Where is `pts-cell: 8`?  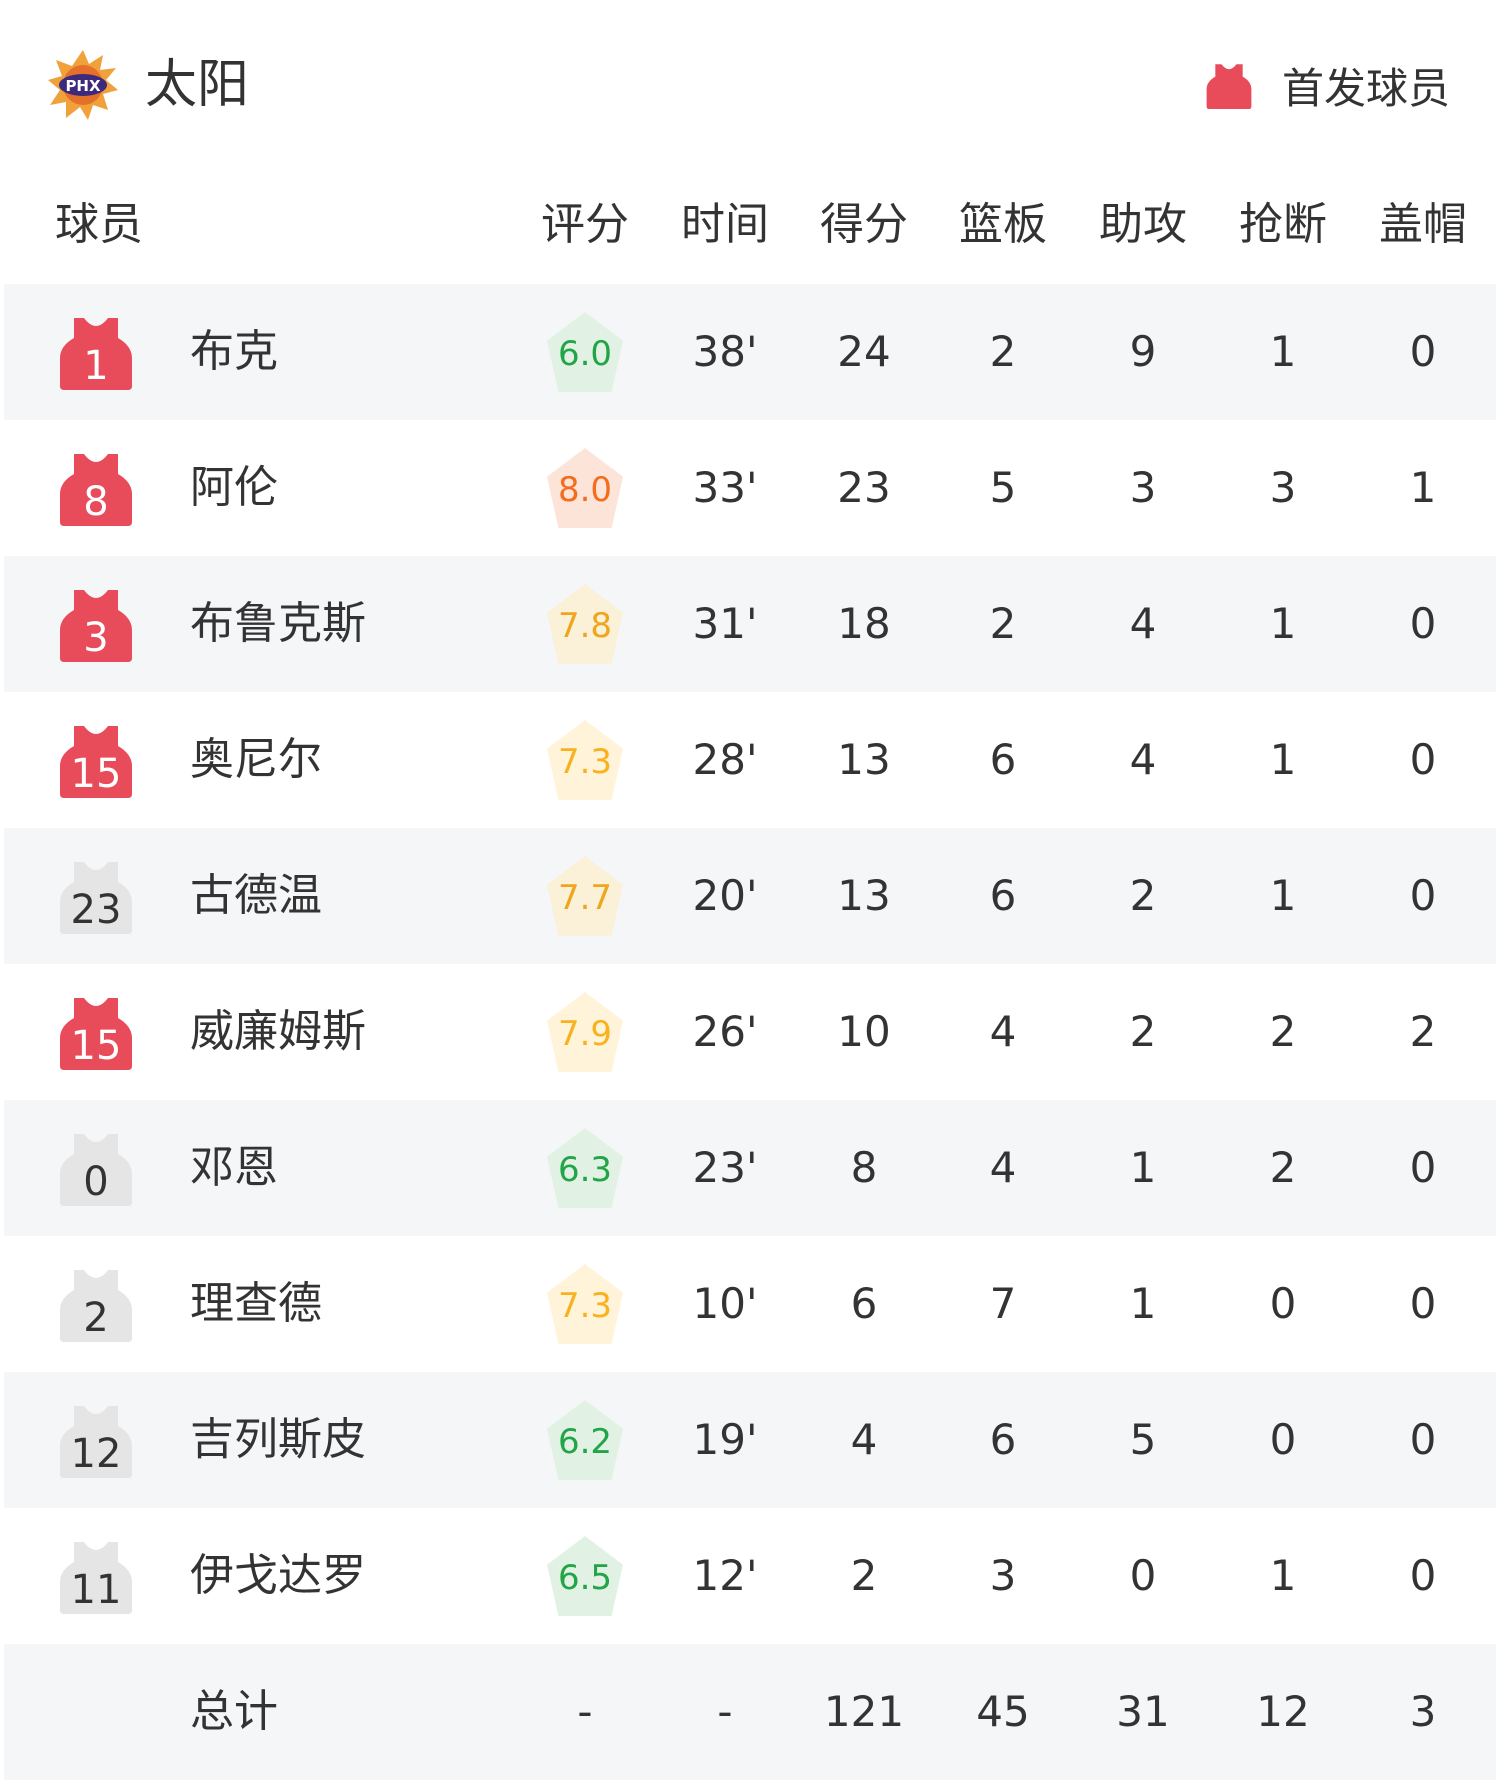
pts-cell: 8 is located at coordinates (864, 1167).